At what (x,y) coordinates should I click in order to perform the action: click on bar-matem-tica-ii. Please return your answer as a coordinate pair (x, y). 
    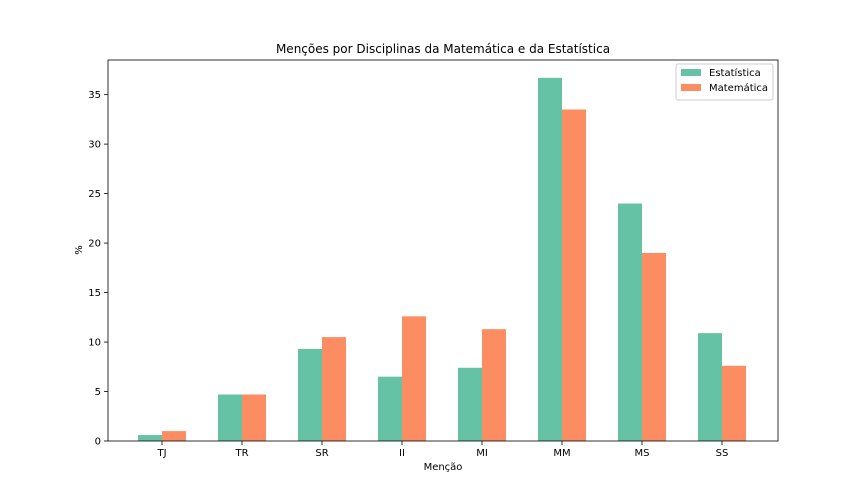
    Looking at the image, I should click on (414, 378).